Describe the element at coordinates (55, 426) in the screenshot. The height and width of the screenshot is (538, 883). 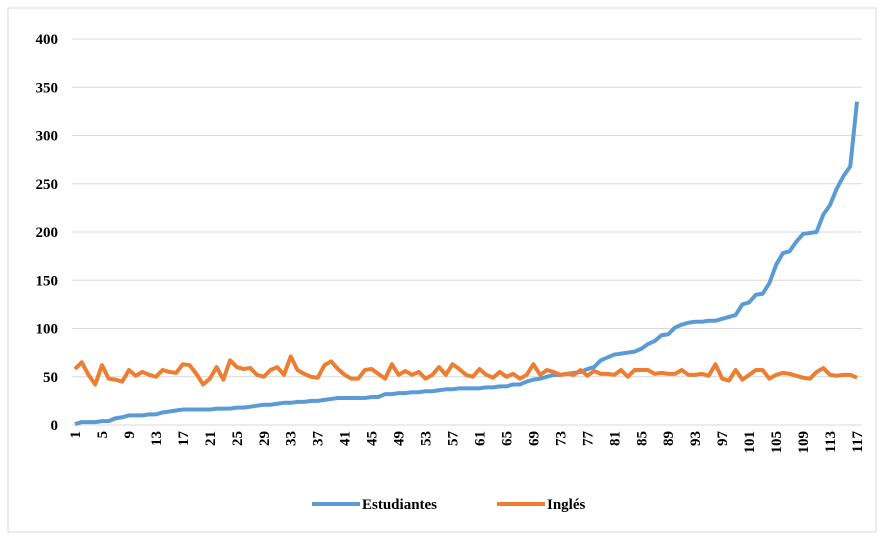
I see `y-tick-label: 0` at that location.